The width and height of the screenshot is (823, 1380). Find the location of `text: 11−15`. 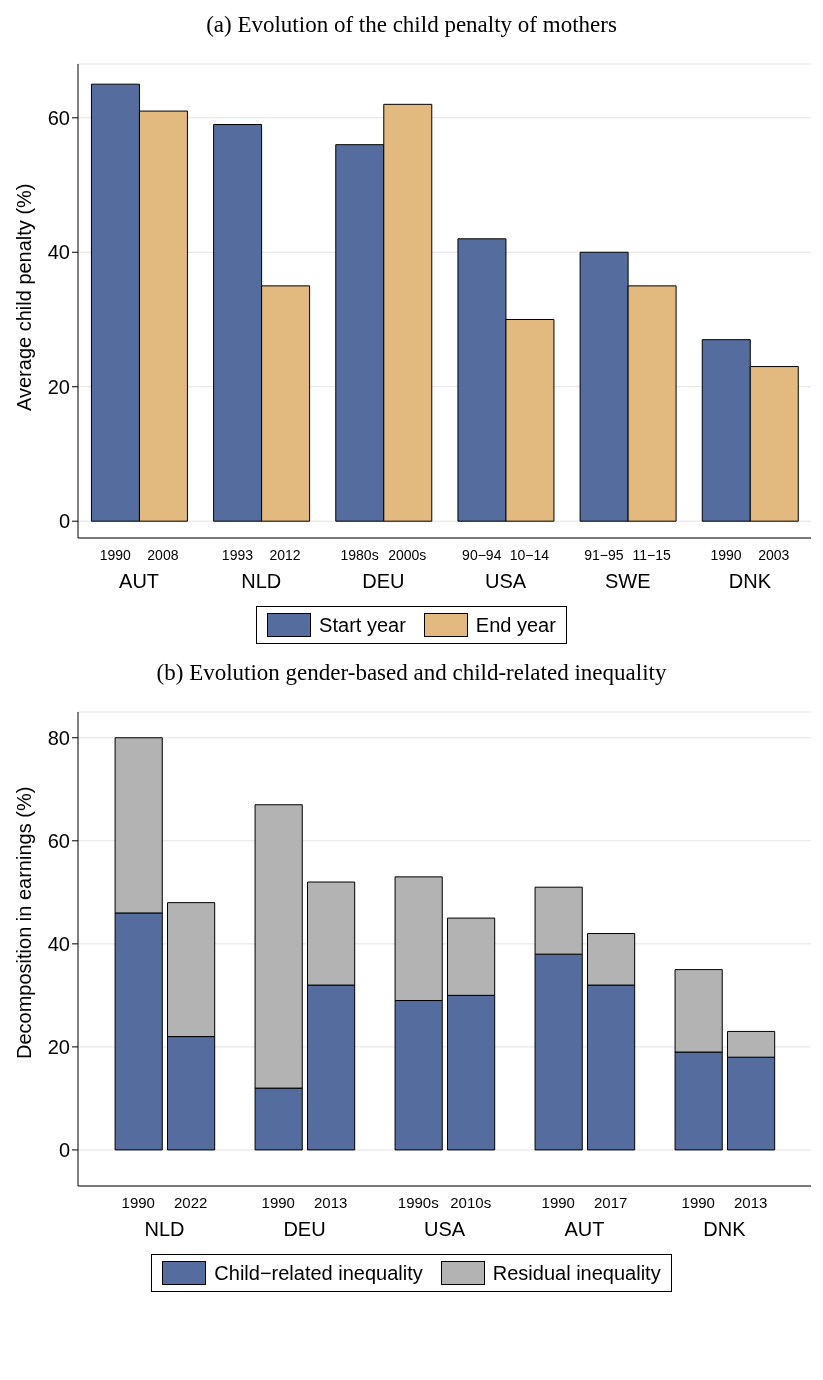

text: 11−15 is located at coordinates (651, 555).